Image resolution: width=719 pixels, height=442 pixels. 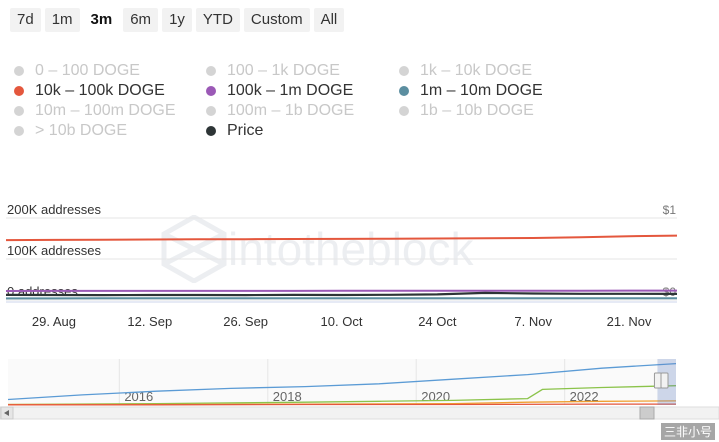 I want to click on legend-item: 1m – 10m DOGE, so click(x=471, y=91).